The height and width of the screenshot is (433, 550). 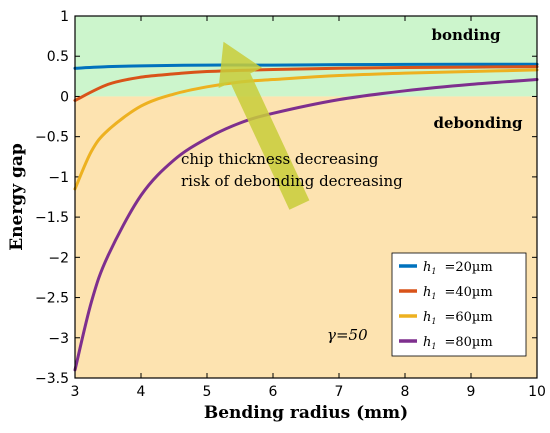 What do you see at coordinates (458, 293) in the screenshot?
I see `legend-label-2: h1 =40µm` at bounding box center [458, 293].